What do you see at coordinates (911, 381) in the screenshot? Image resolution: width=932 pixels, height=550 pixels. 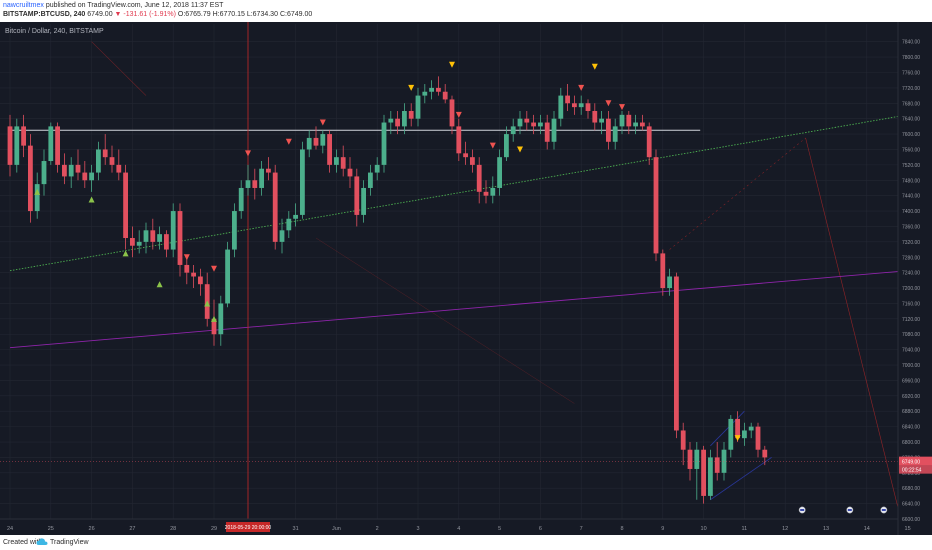 I see `price-tick-label: 6960.00` at bounding box center [911, 381].